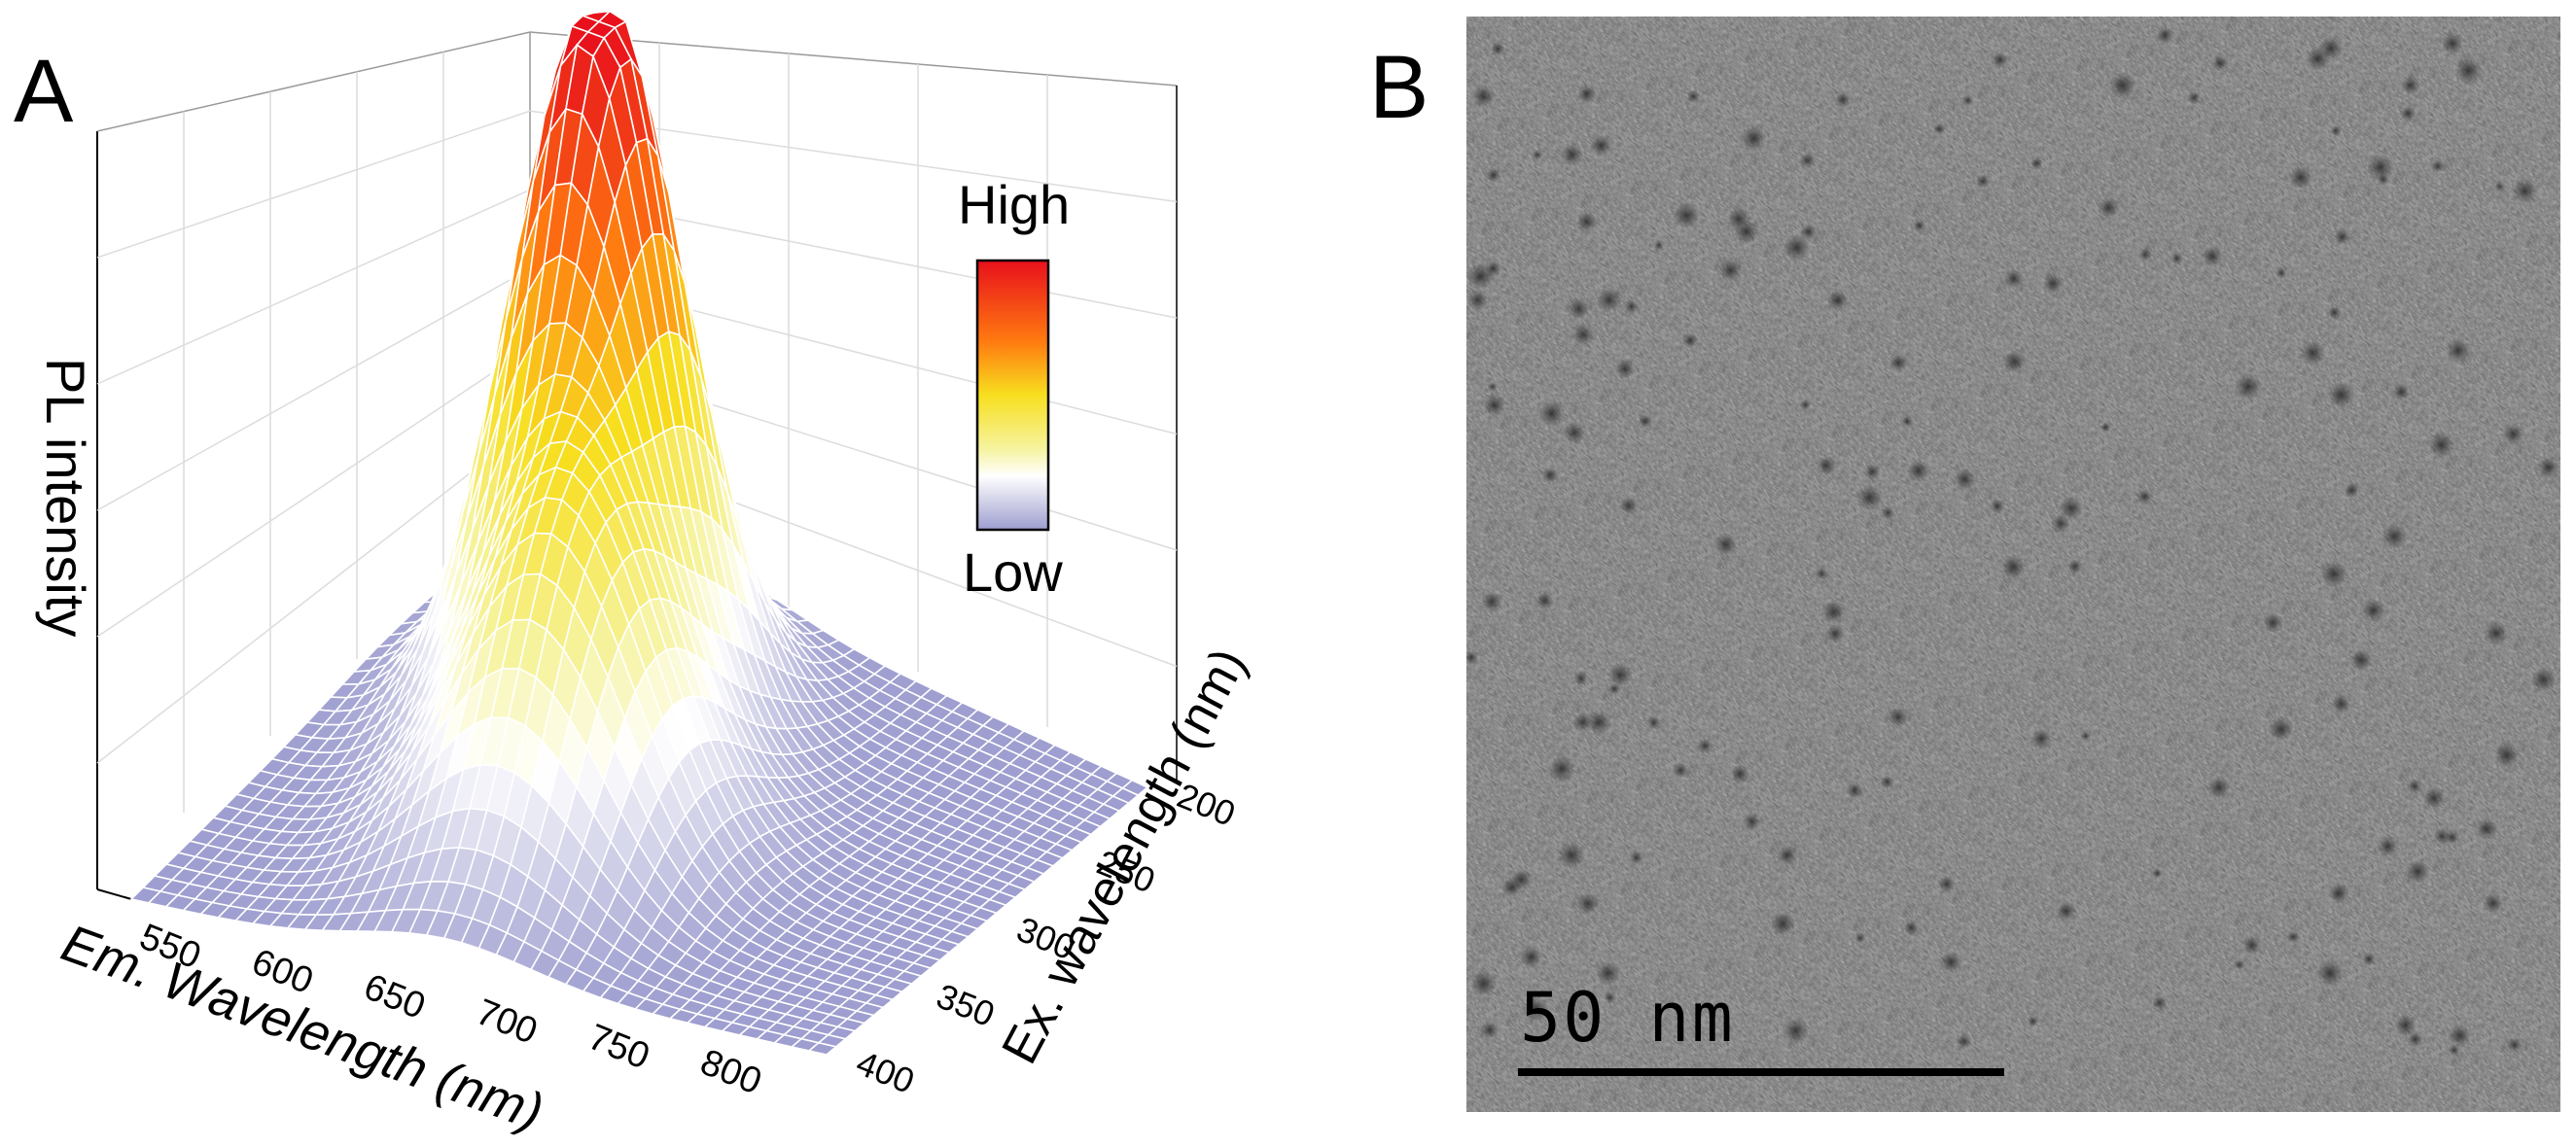 The height and width of the screenshot is (1147, 2576). Describe the element at coordinates (823, 1048) in the screenshot. I see `surface-patch` at that location.